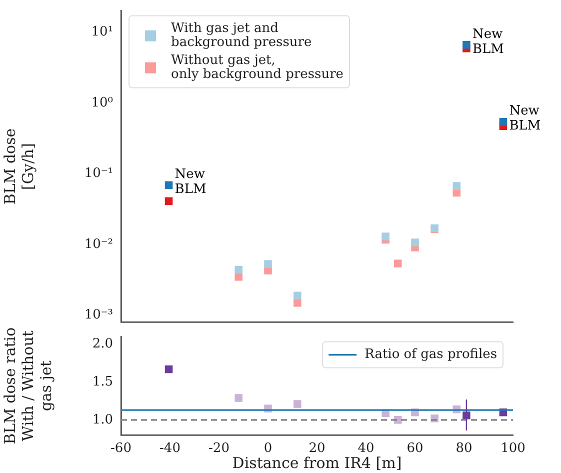  What do you see at coordinates (102, 382) in the screenshot?
I see `y-tick-label: 1.5` at bounding box center [102, 382].